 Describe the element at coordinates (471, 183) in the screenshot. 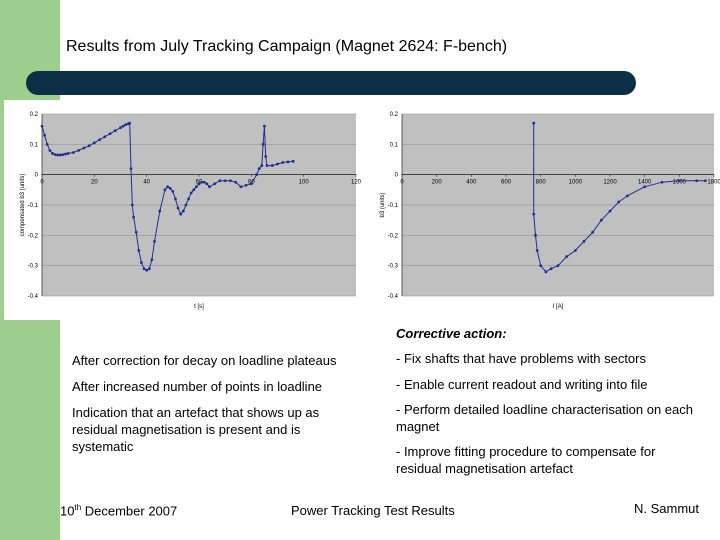

I see `x-tick-label: 400` at that location.